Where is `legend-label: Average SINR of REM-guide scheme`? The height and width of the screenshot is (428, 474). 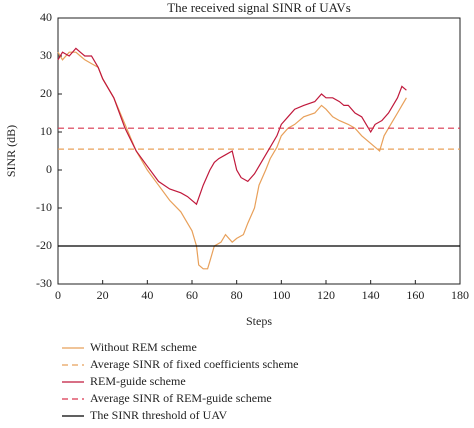 legend-label: Average SINR of REM-guide scheme is located at coordinates (181, 398).